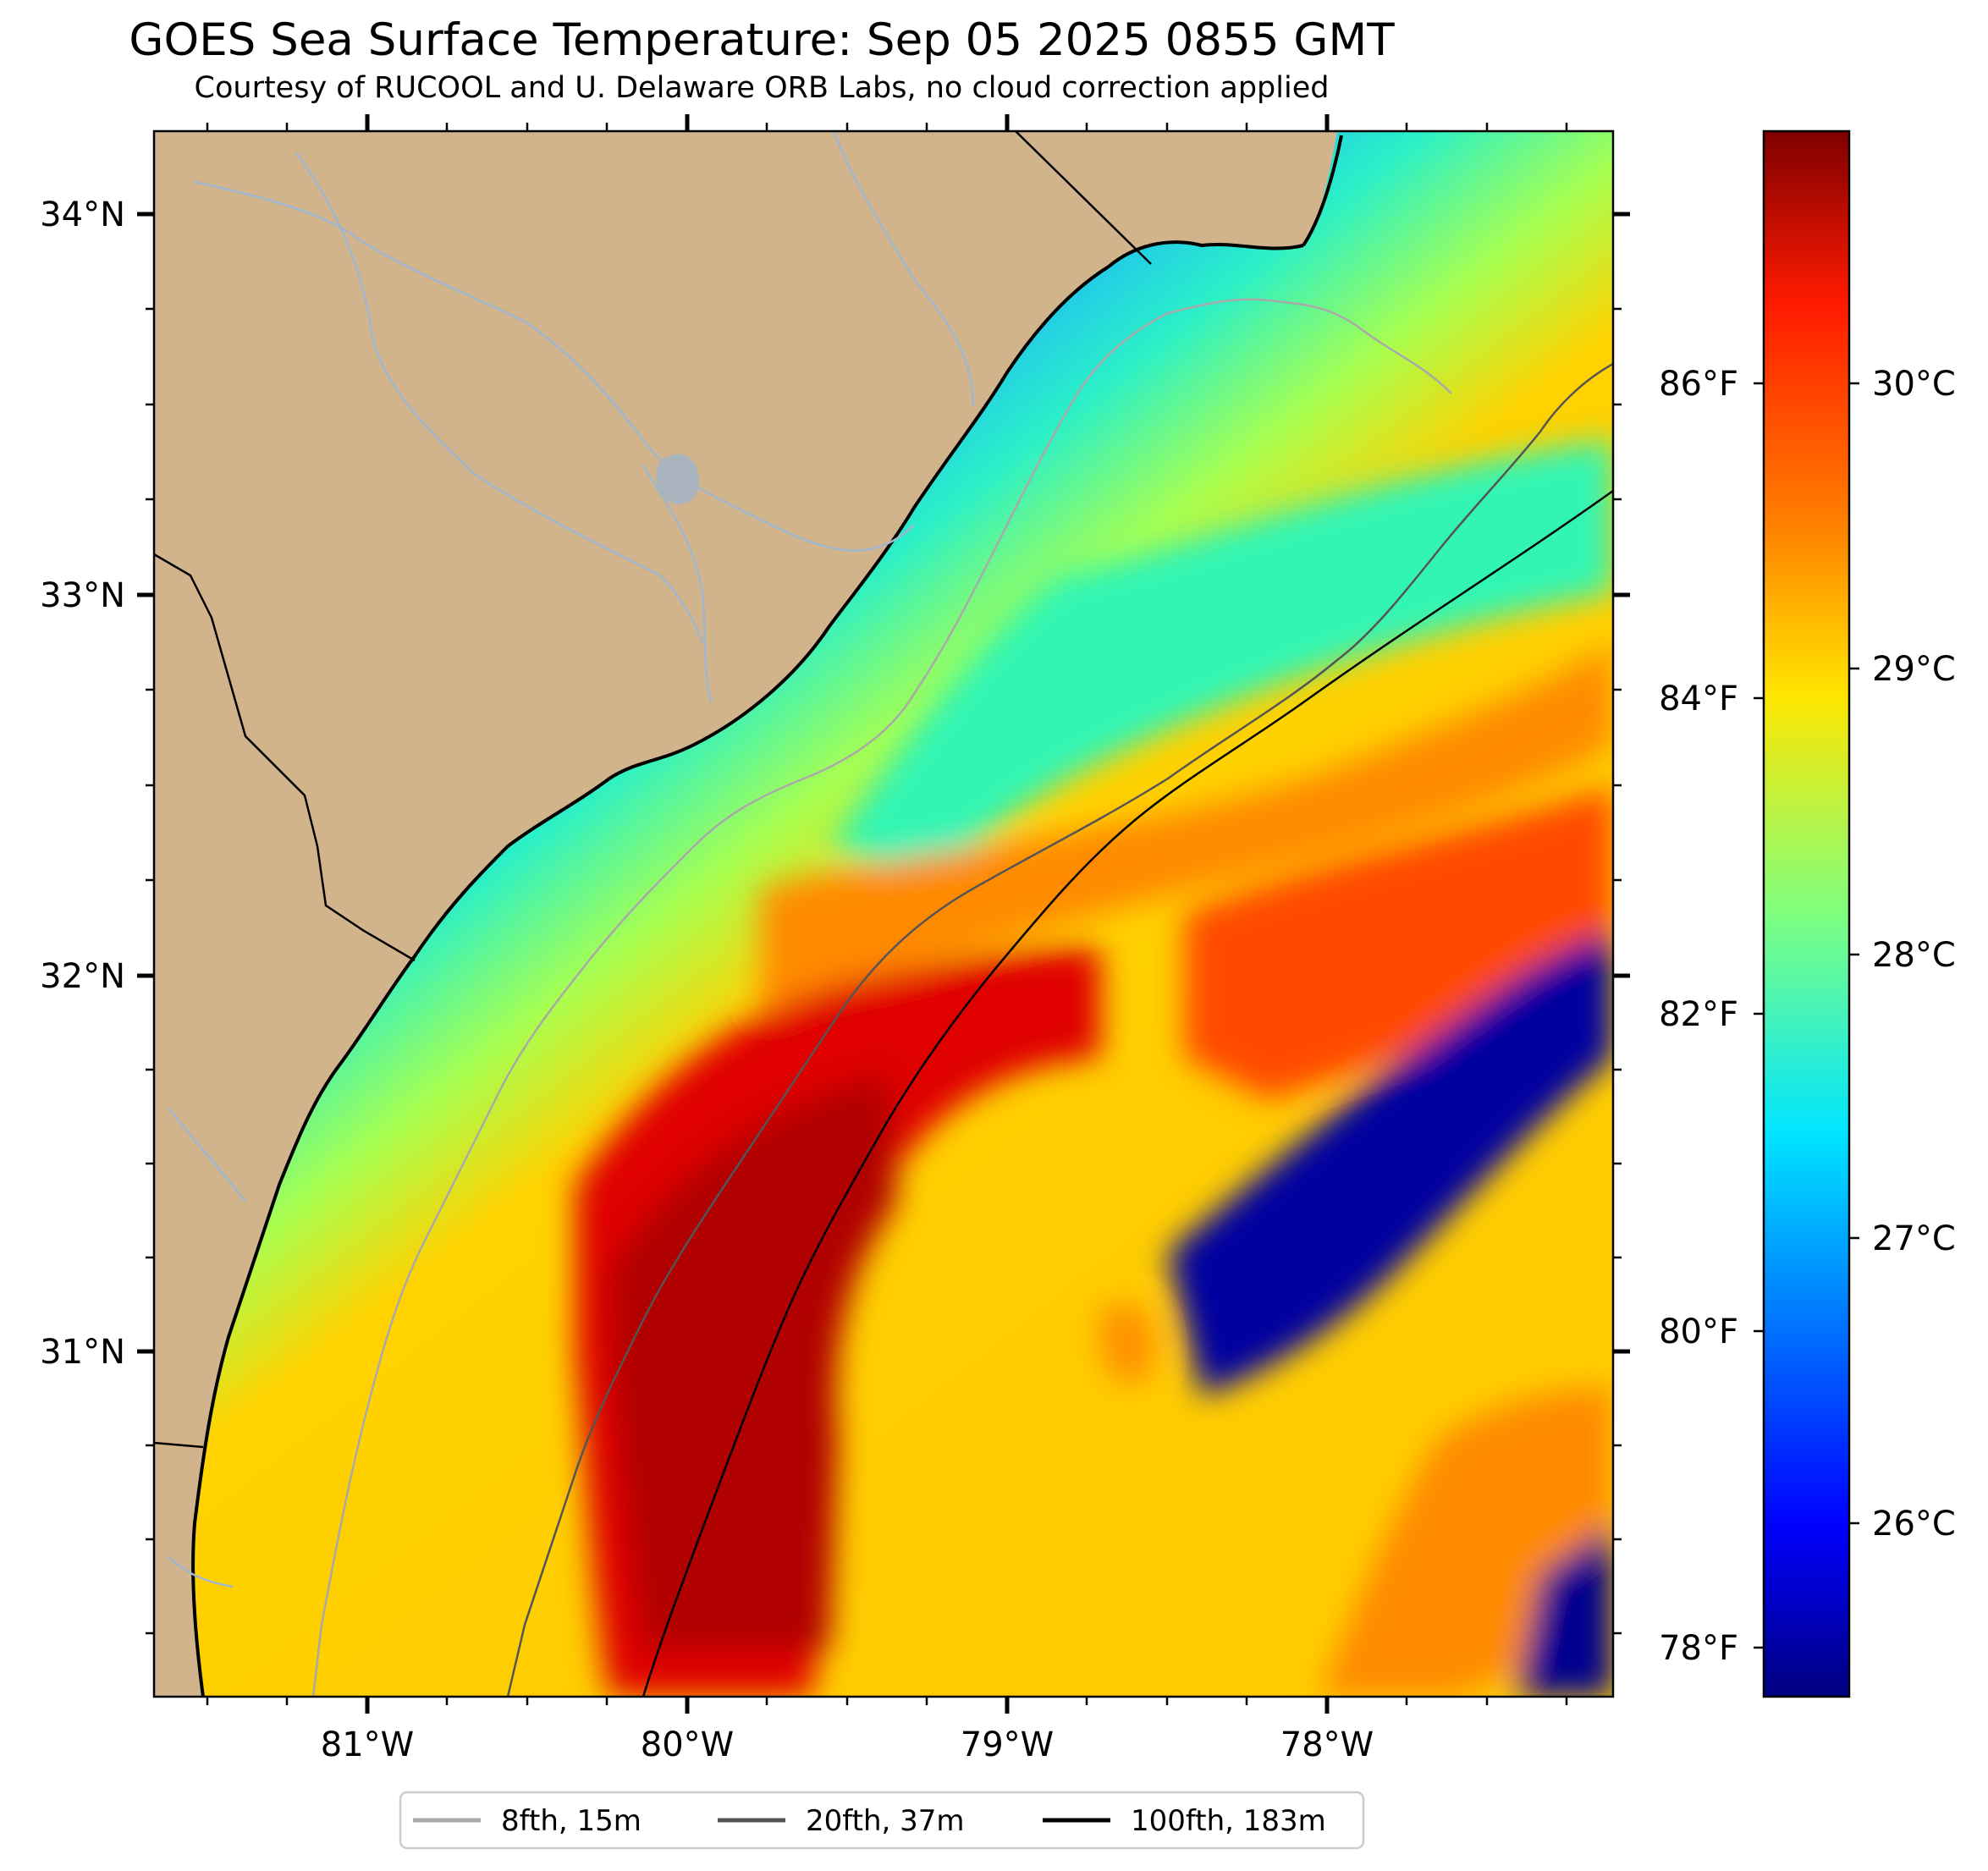 Image resolution: width=1988 pixels, height=1871 pixels. What do you see at coordinates (677, 479) in the screenshot?
I see `lake` at bounding box center [677, 479].